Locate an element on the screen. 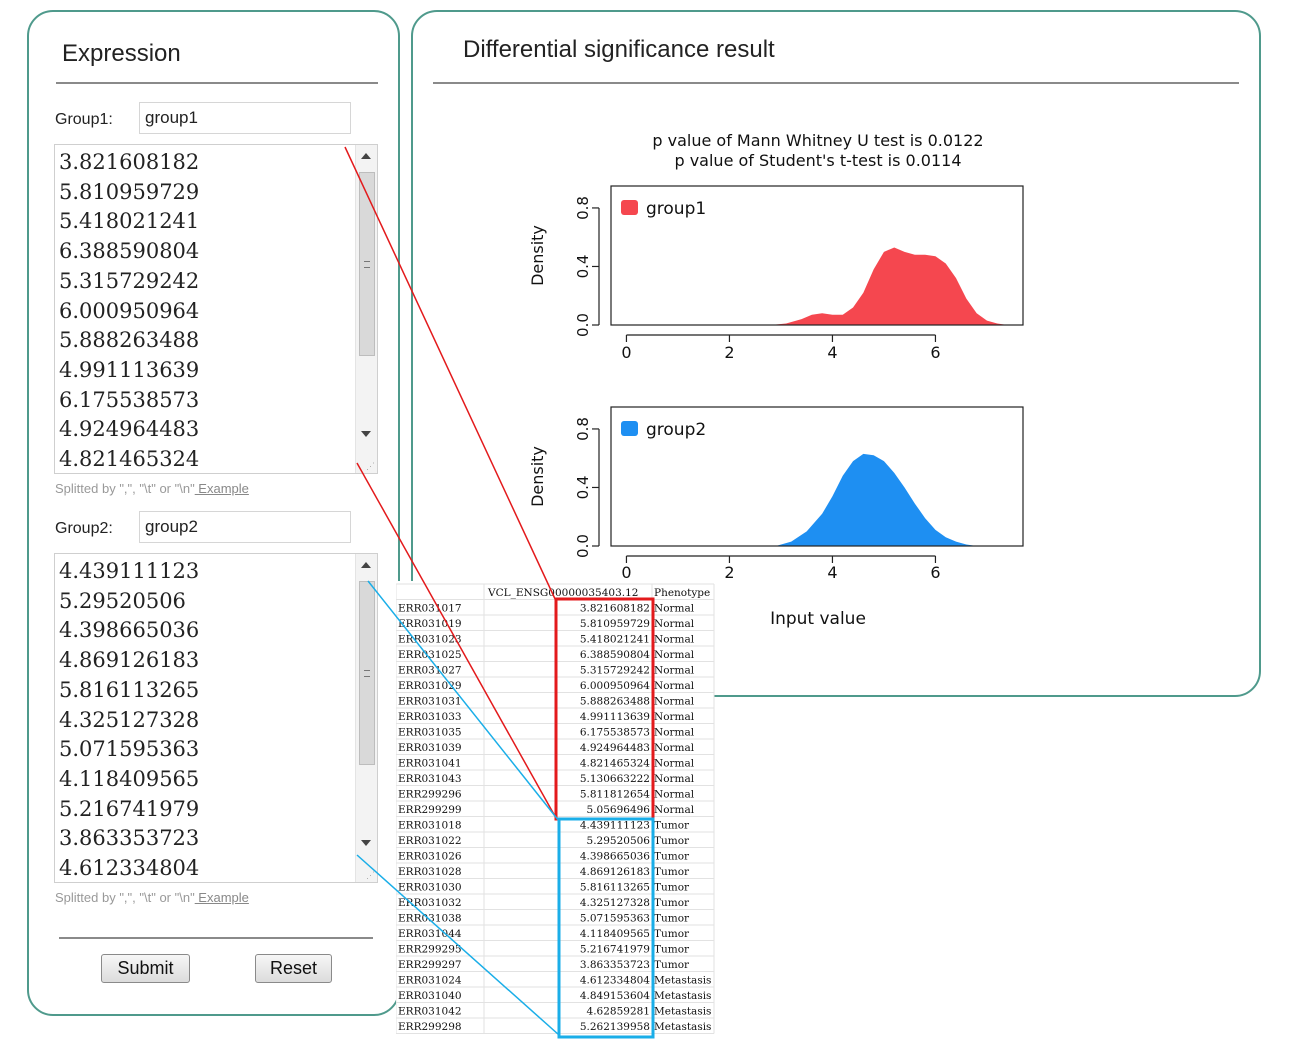  group1-legend-label: group1 is located at coordinates (676, 209).